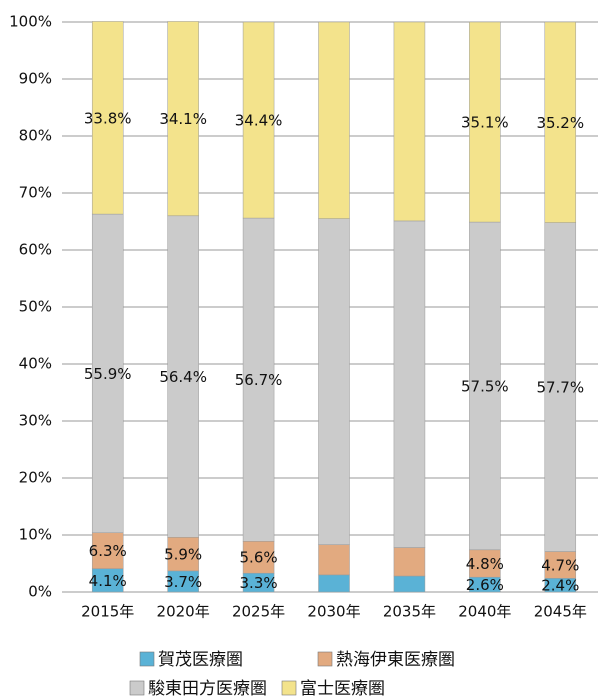 The width and height of the screenshot is (599, 698). What do you see at coordinates (484, 612) in the screenshot?
I see `x-tick-label: 2040年` at bounding box center [484, 612].